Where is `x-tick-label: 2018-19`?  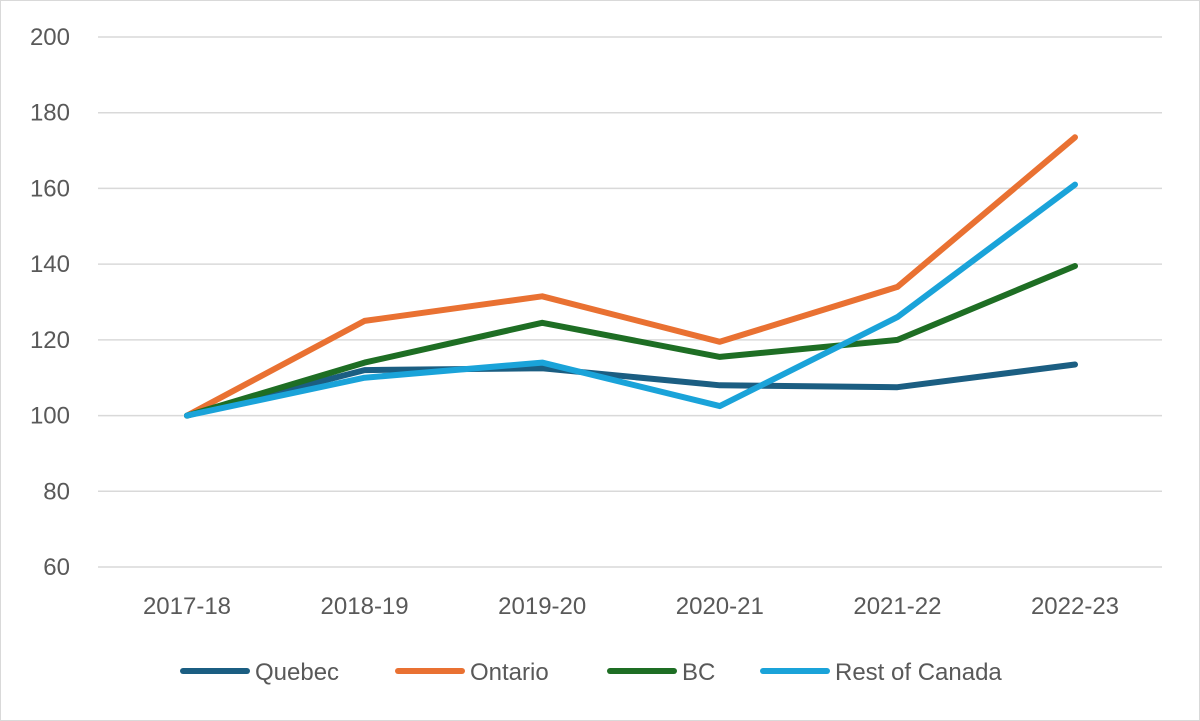
x-tick-label: 2018-19 is located at coordinates (365, 606).